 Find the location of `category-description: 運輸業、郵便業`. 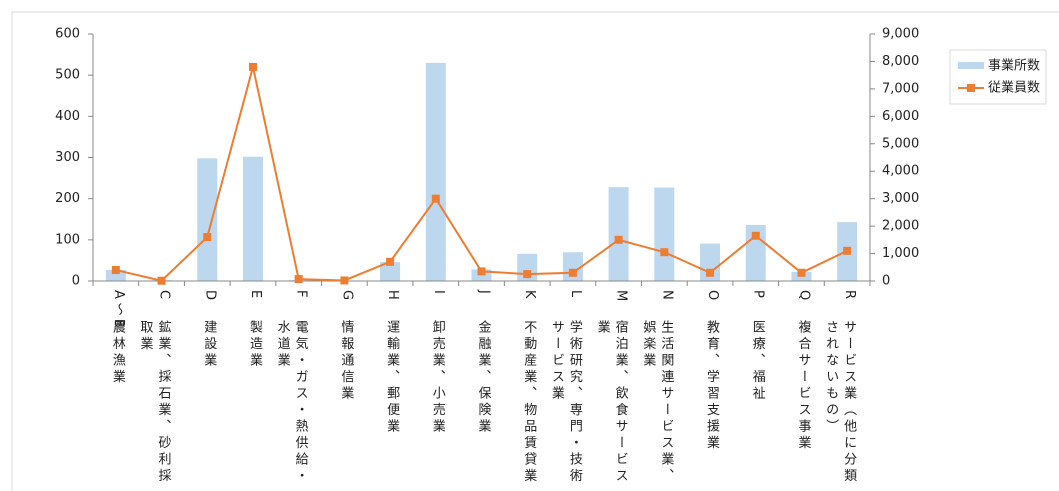

category-description: 運輸業、郵便業 is located at coordinates (392, 378).